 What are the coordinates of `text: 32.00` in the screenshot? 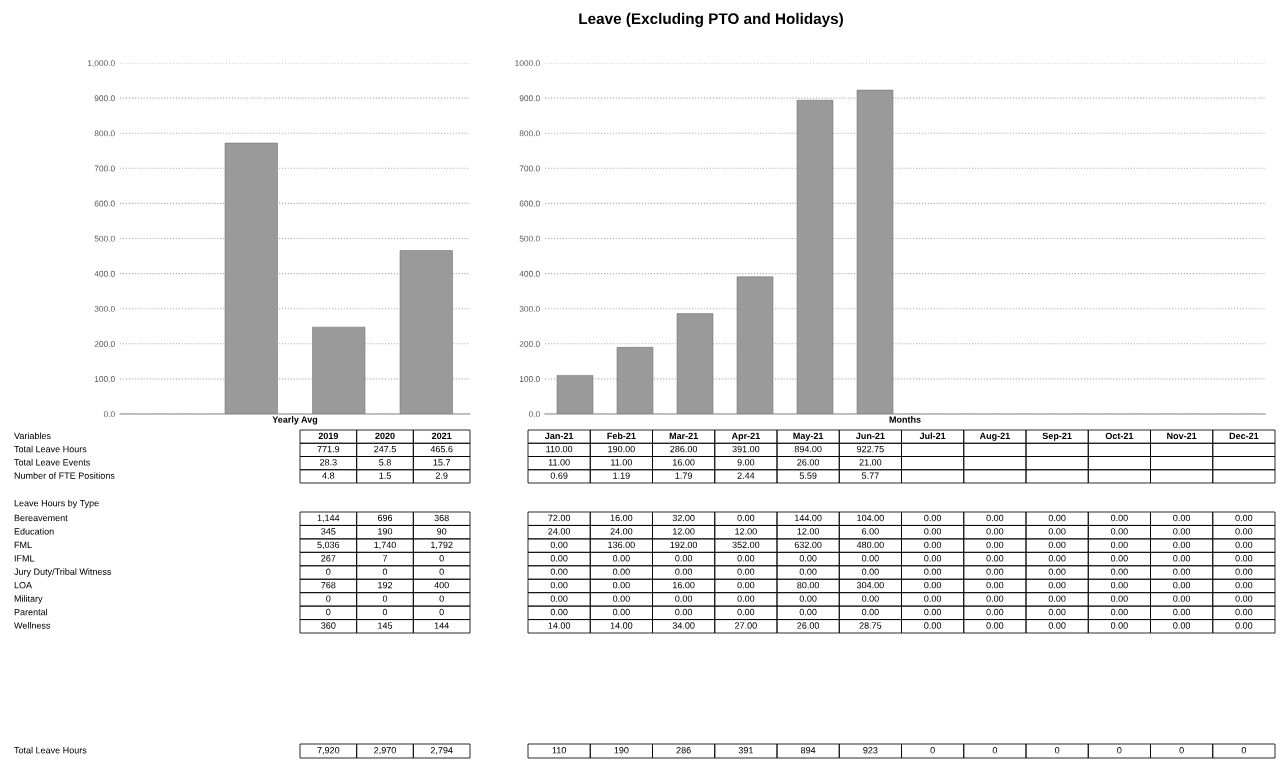 It's located at (683, 518).